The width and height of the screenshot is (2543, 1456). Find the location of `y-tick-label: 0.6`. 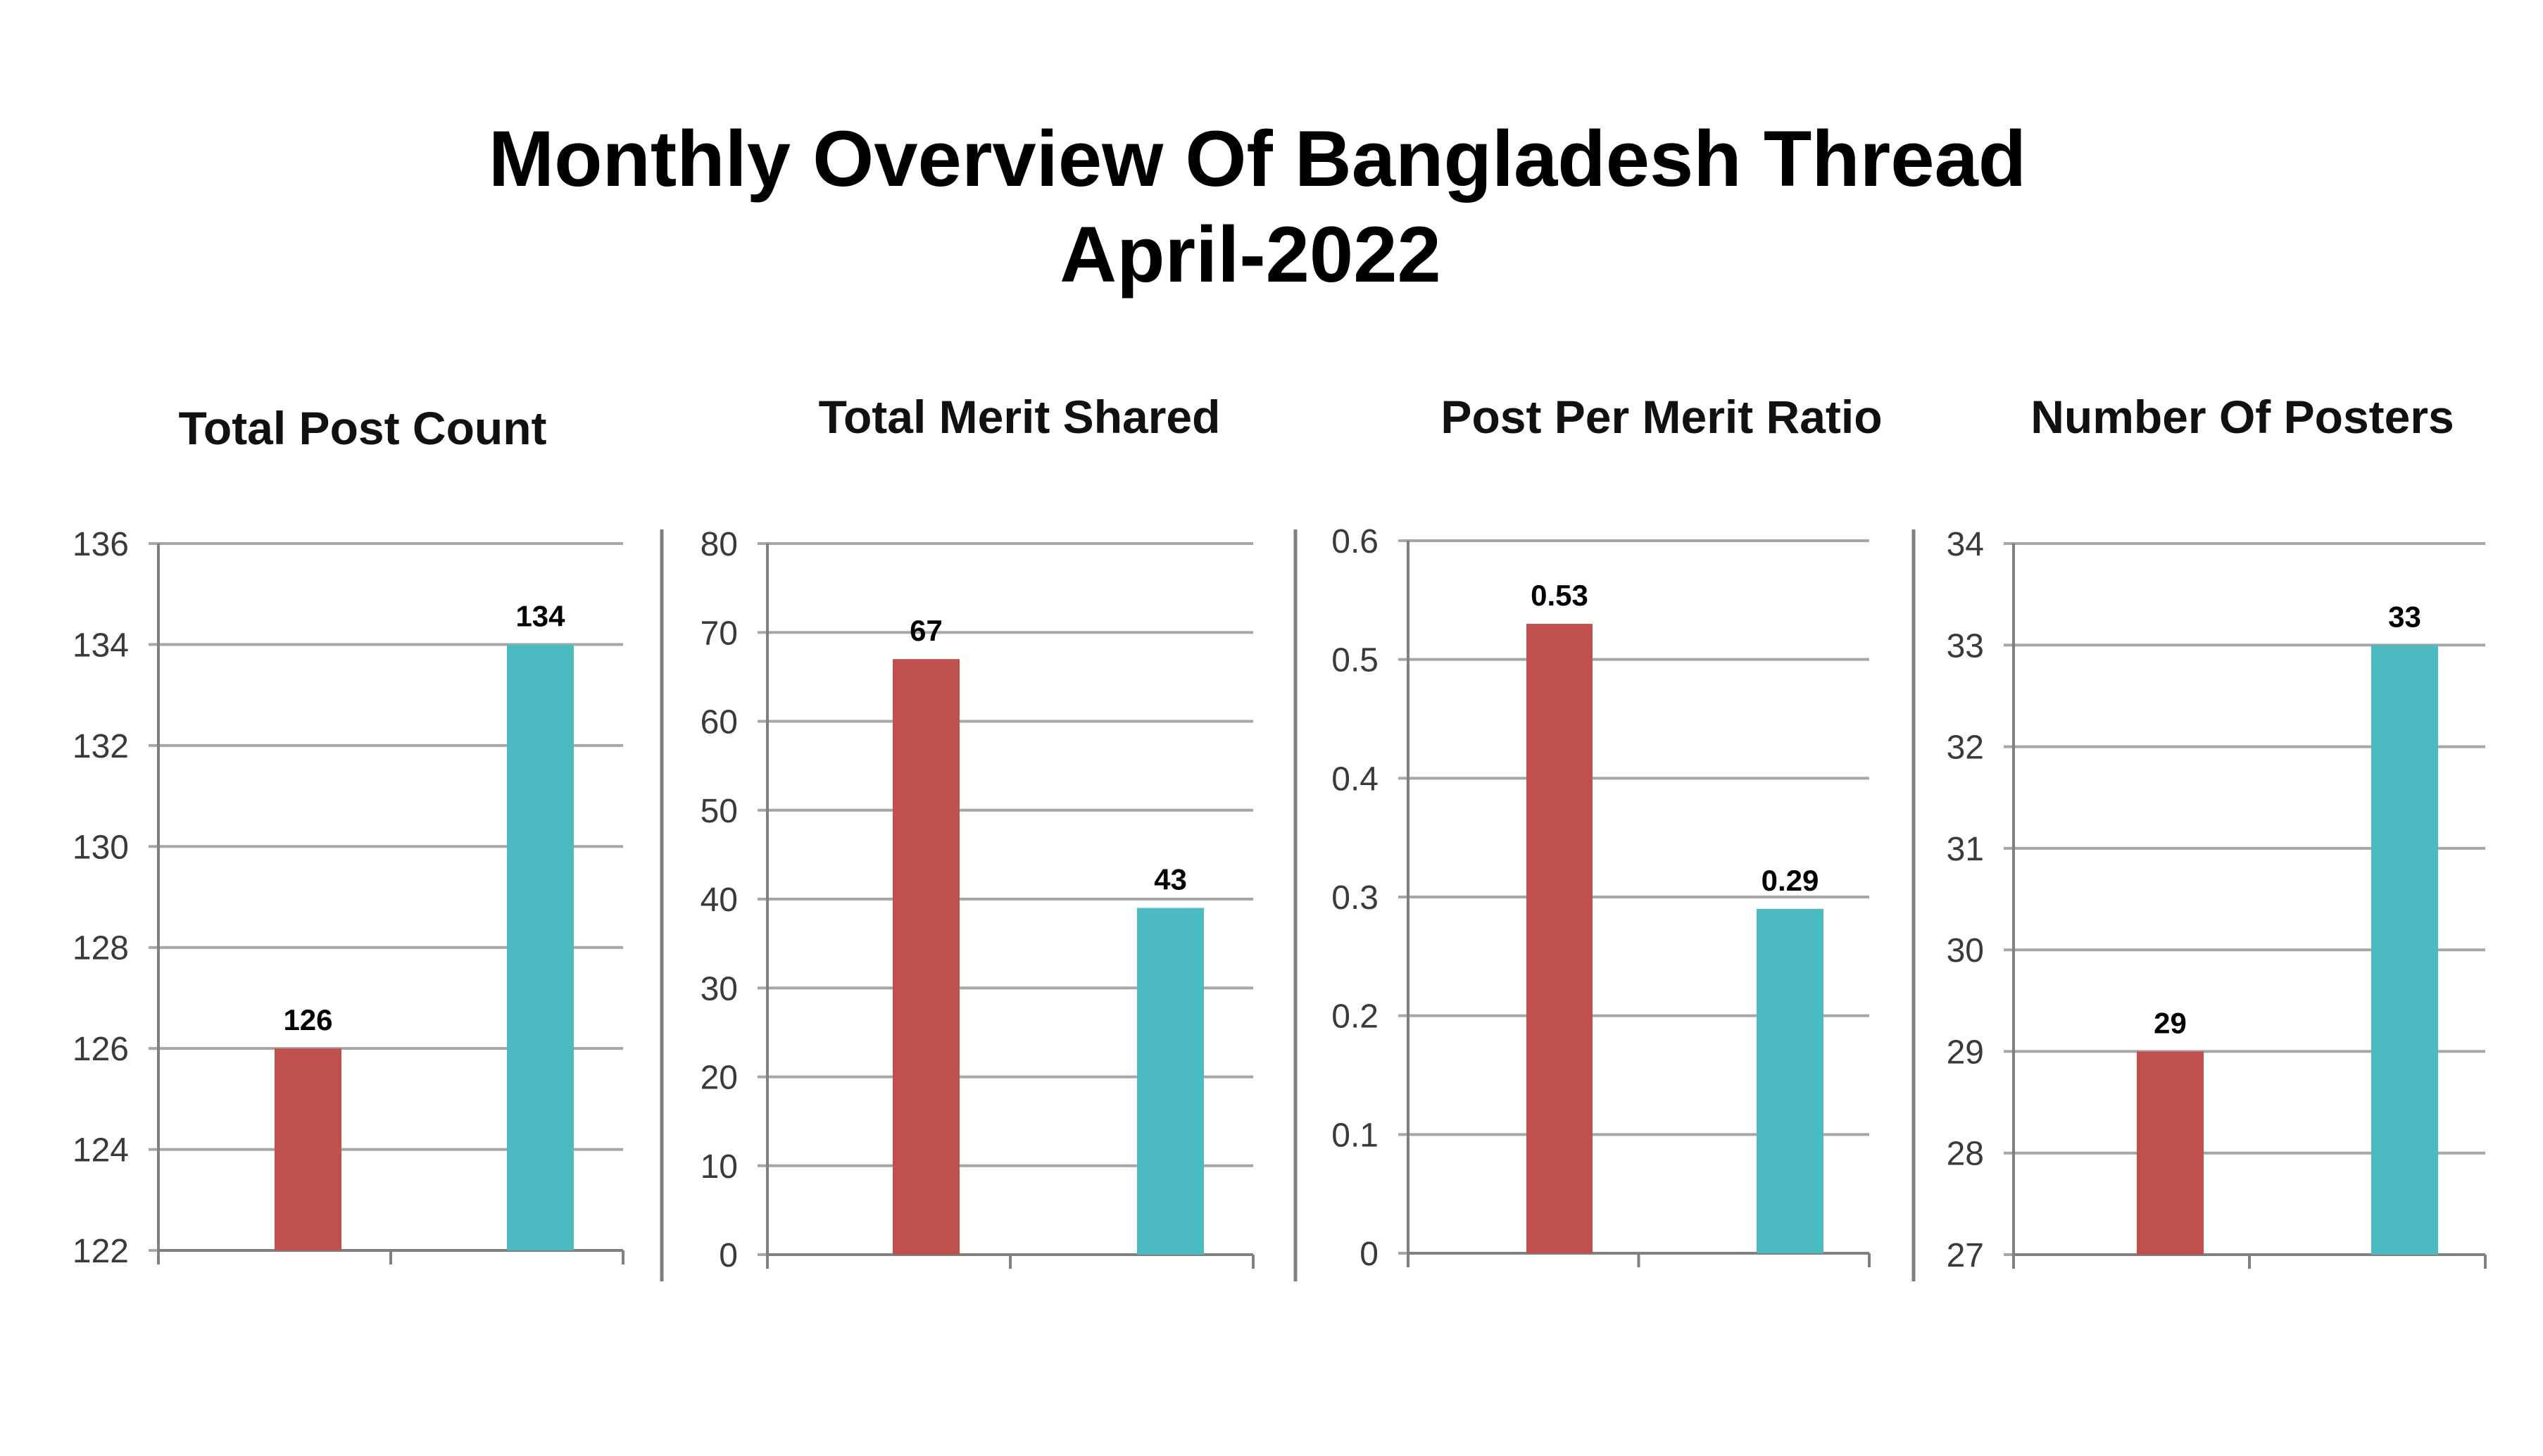

y-tick-label: 0.6 is located at coordinates (1355, 541).